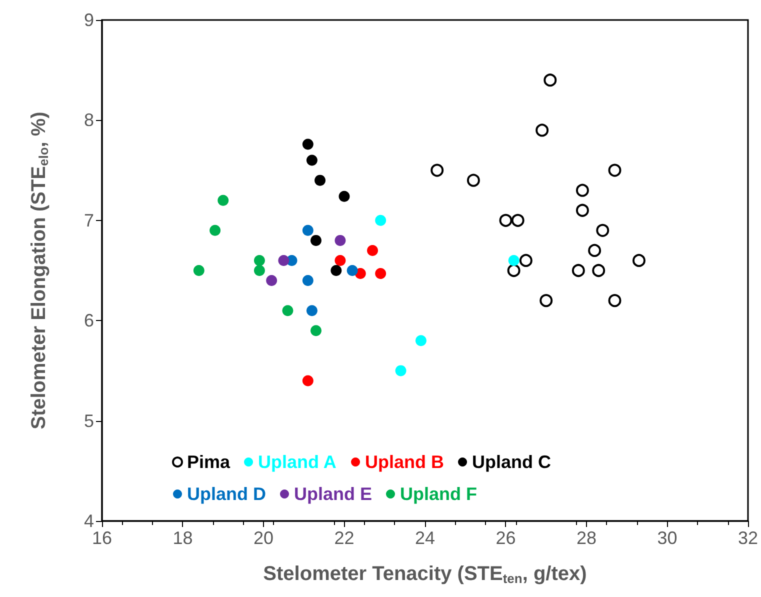  Describe the element at coordinates (102, 538) in the screenshot. I see `x-tick-label: 16` at that location.